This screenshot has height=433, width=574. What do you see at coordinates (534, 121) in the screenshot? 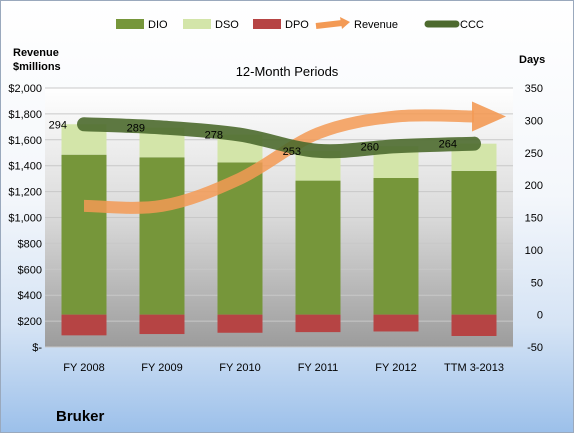
I see `right-tick-label: 300` at bounding box center [534, 121].